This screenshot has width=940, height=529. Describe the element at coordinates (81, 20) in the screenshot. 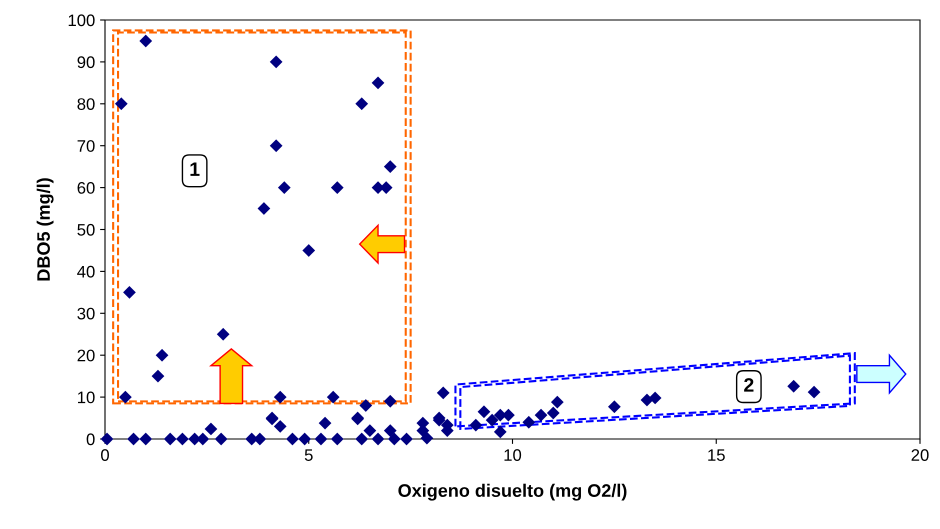

I see `y-tick-label: 100` at that location.